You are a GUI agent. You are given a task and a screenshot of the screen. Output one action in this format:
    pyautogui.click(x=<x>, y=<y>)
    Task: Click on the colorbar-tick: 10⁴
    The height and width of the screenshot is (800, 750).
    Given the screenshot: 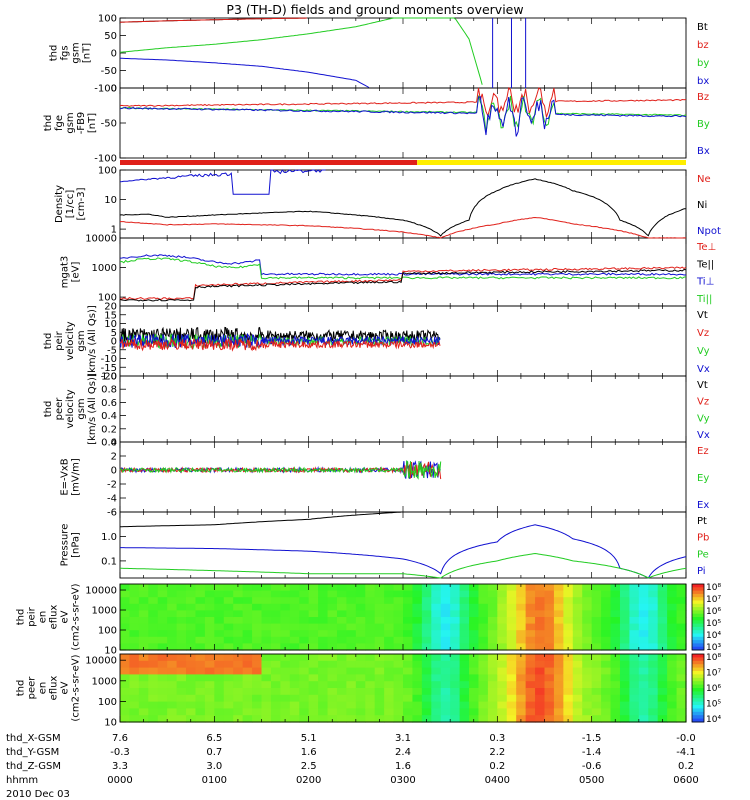 What is the action you would take?
    pyautogui.click(x=713, y=636)
    